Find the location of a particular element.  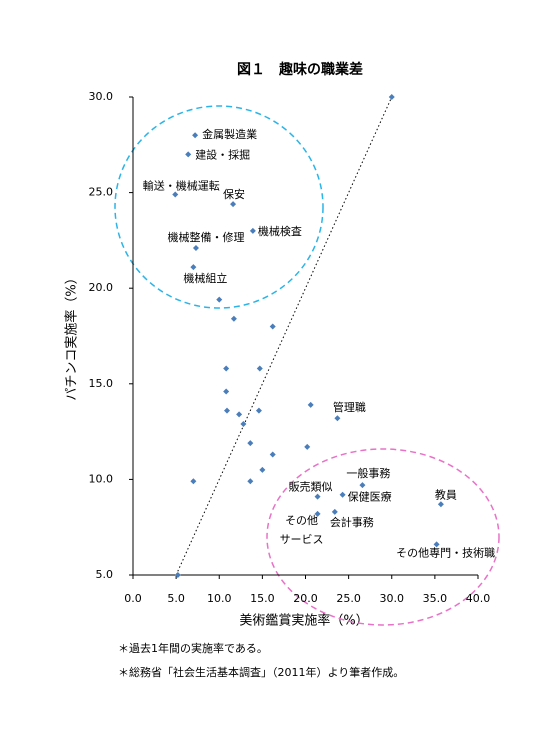

y-tick-label: 25.0 is located at coordinates (101, 192).